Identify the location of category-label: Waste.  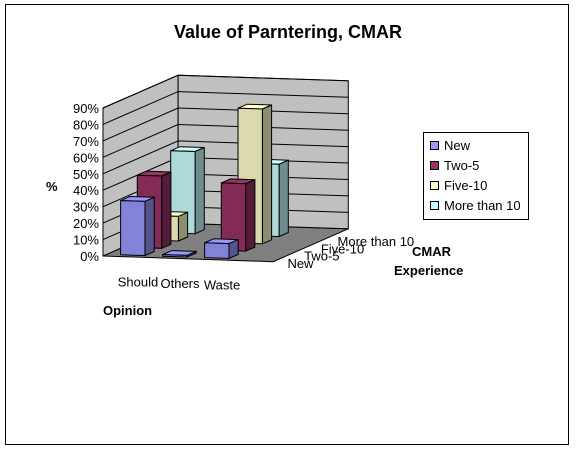
(222, 285).